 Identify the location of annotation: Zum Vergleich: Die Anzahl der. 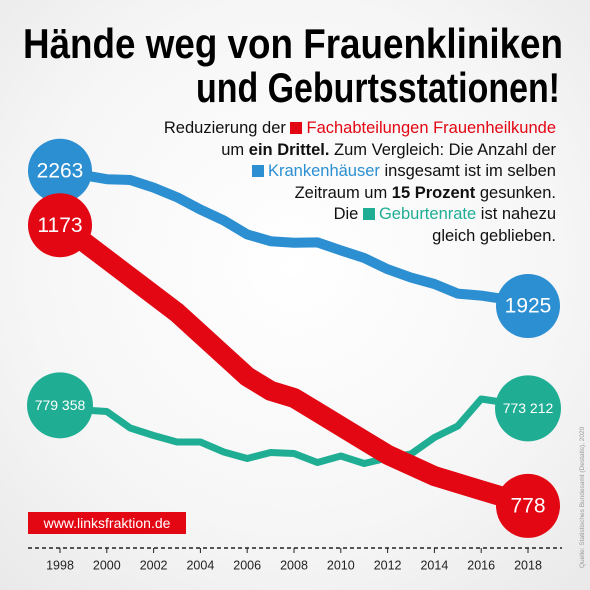
(445, 149).